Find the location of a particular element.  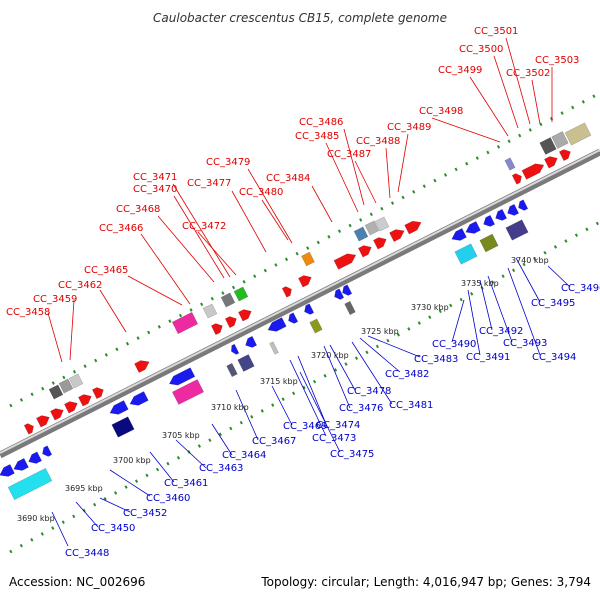

gene-label: CC_3464 is located at coordinates (244, 455).